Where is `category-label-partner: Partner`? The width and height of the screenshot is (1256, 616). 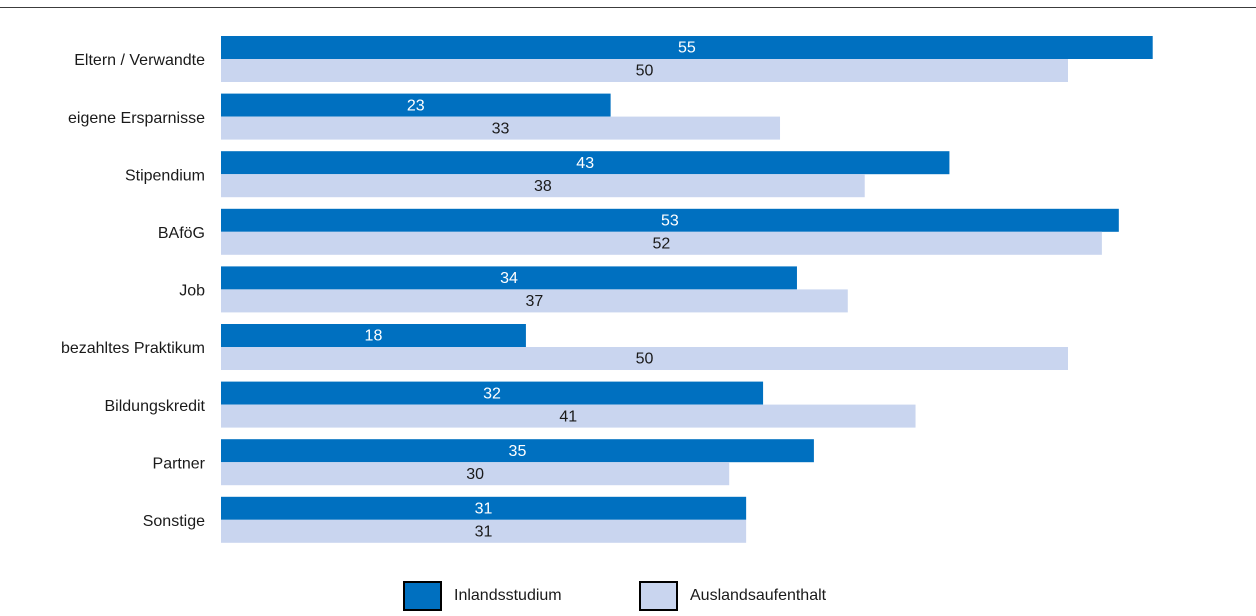
category-label-partner: Partner is located at coordinates (179, 463).